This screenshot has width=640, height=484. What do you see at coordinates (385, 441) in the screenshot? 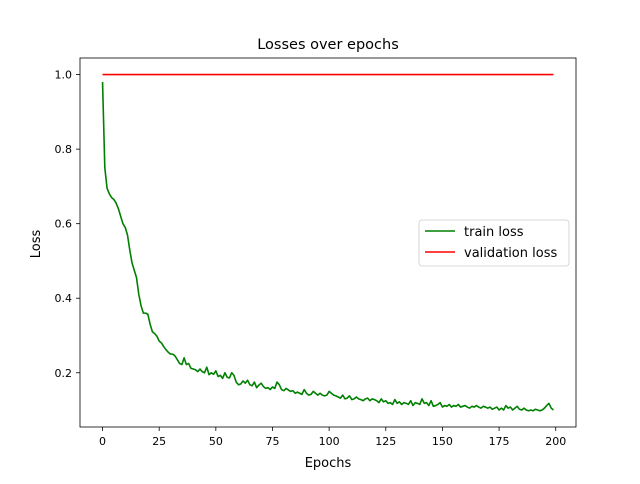
I see `x-tick-label: 125` at bounding box center [385, 441].